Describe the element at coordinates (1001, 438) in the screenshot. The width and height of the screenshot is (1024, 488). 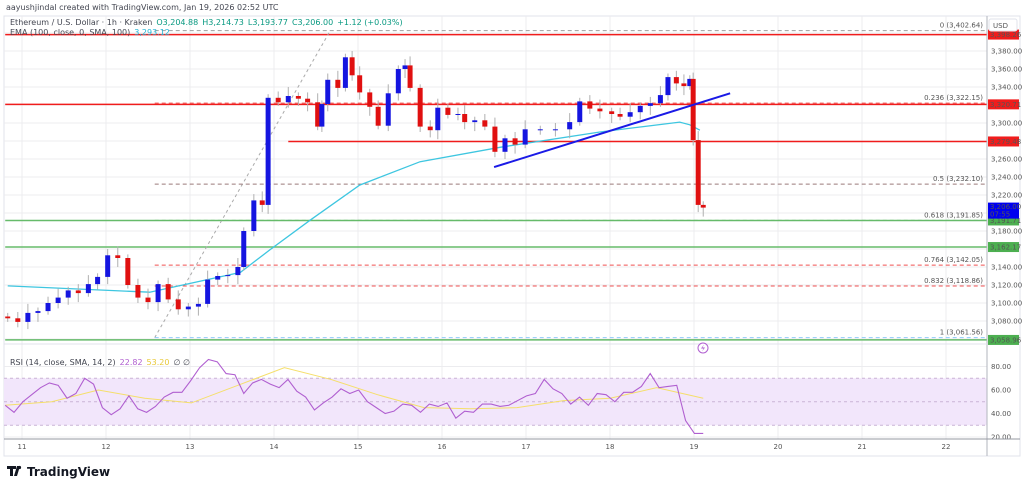
I see `rsi-axis-label: 20.00` at that location.